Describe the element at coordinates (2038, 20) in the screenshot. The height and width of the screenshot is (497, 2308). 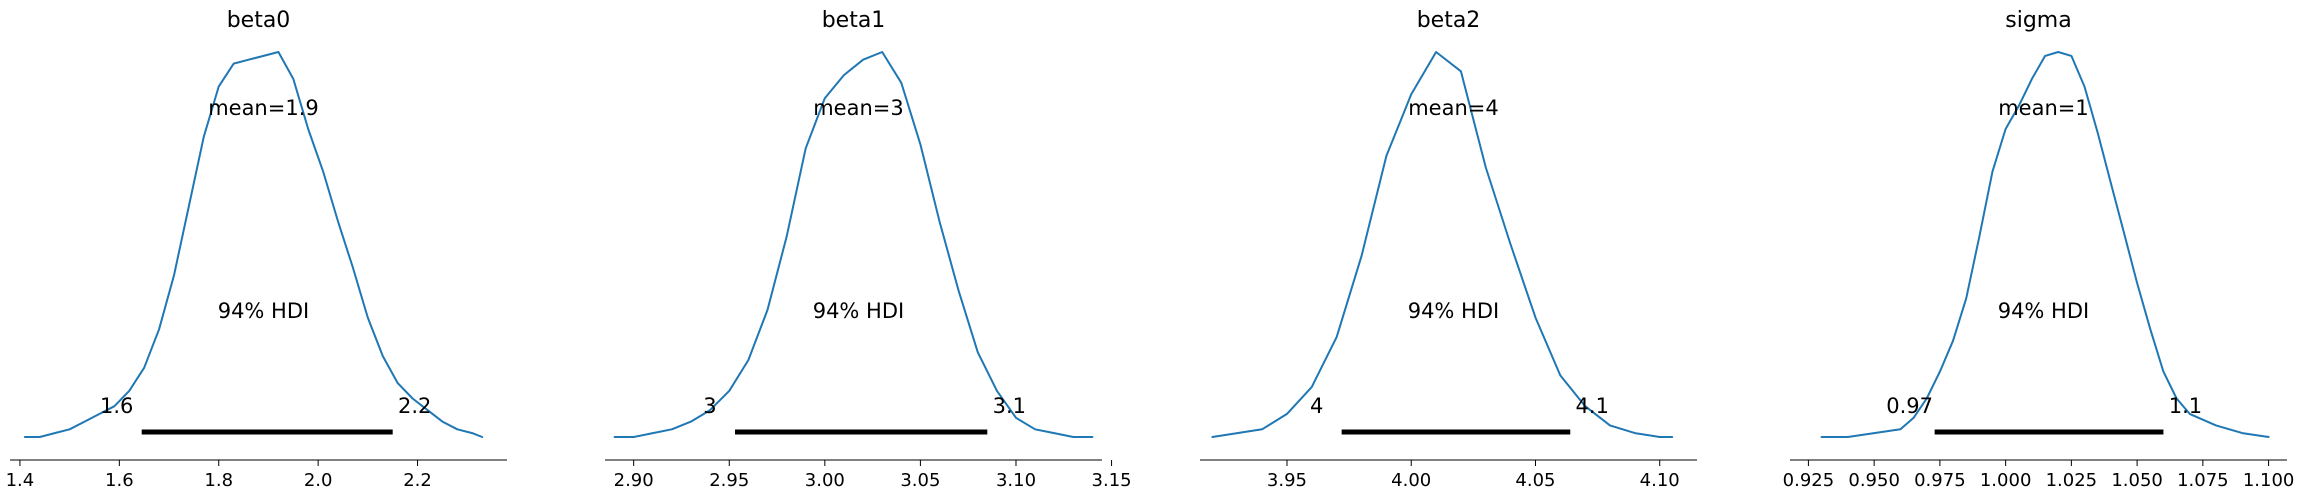
I see `panel-title: sigma` at that location.